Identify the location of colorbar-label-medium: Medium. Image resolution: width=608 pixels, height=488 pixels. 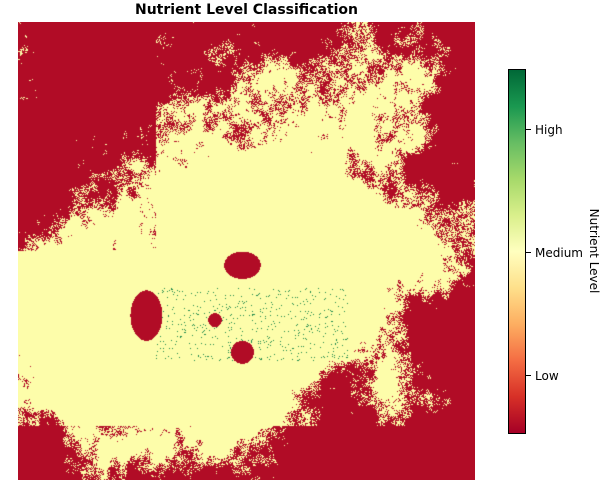
(559, 253).